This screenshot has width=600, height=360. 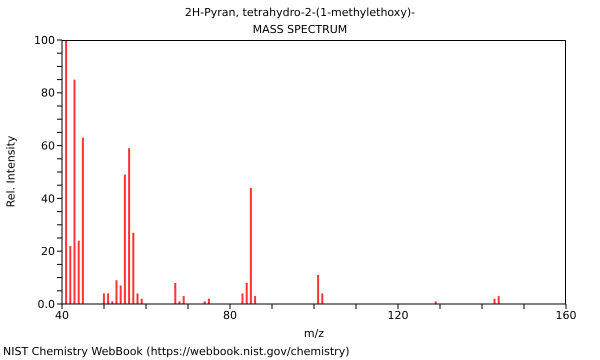 I want to click on y-tick-label: 60, so click(x=48, y=146).